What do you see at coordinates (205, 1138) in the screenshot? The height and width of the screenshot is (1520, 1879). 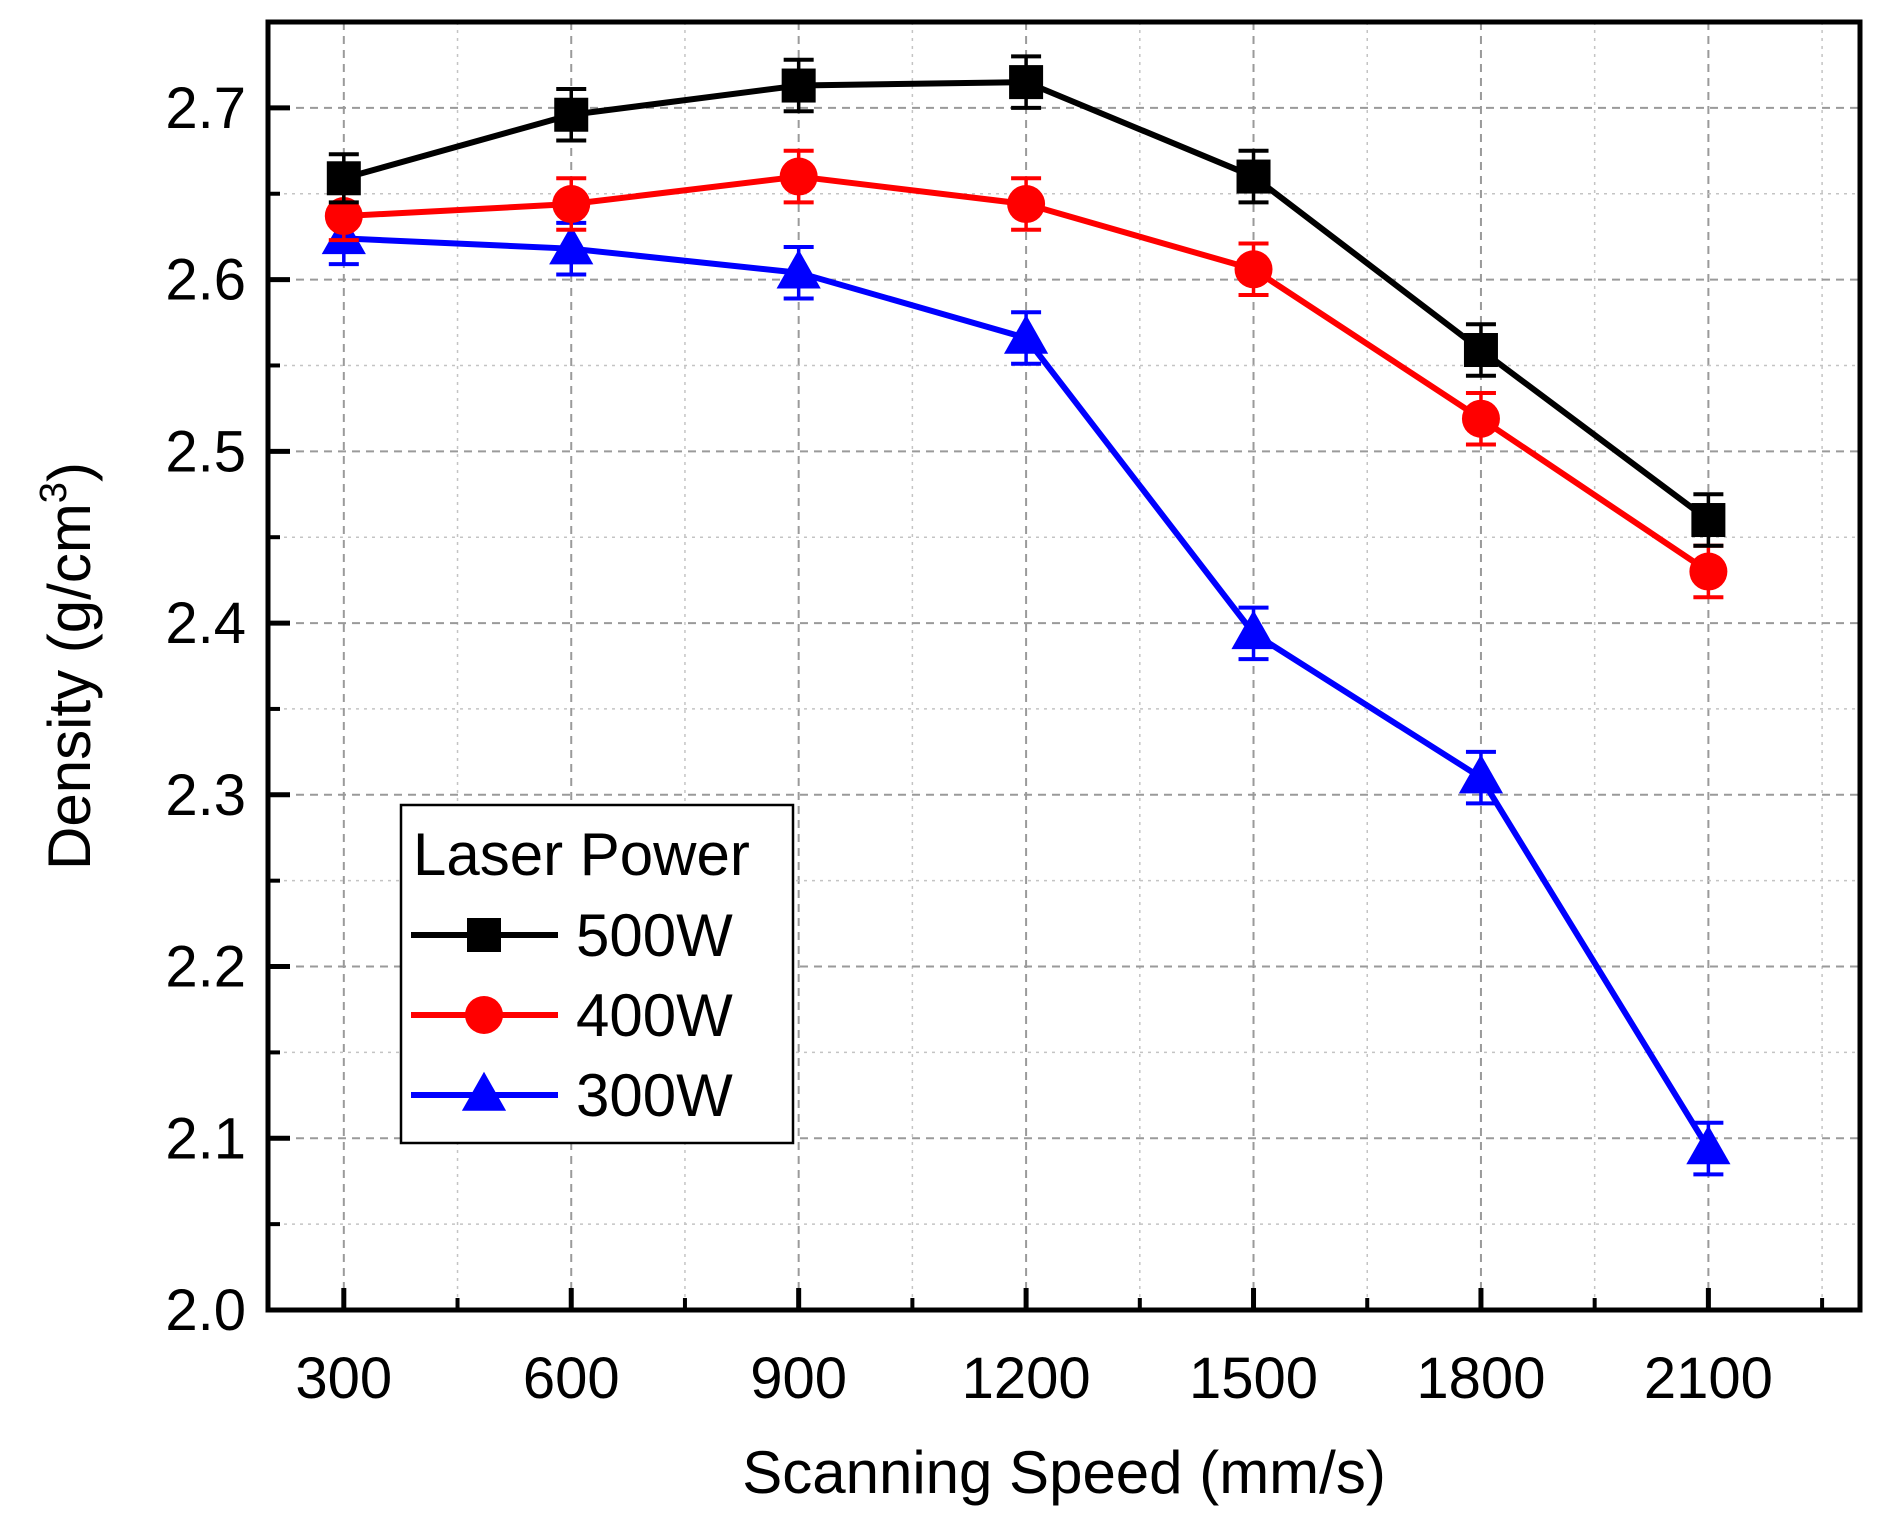 I see `y-tick-label: 2.1` at bounding box center [205, 1138].